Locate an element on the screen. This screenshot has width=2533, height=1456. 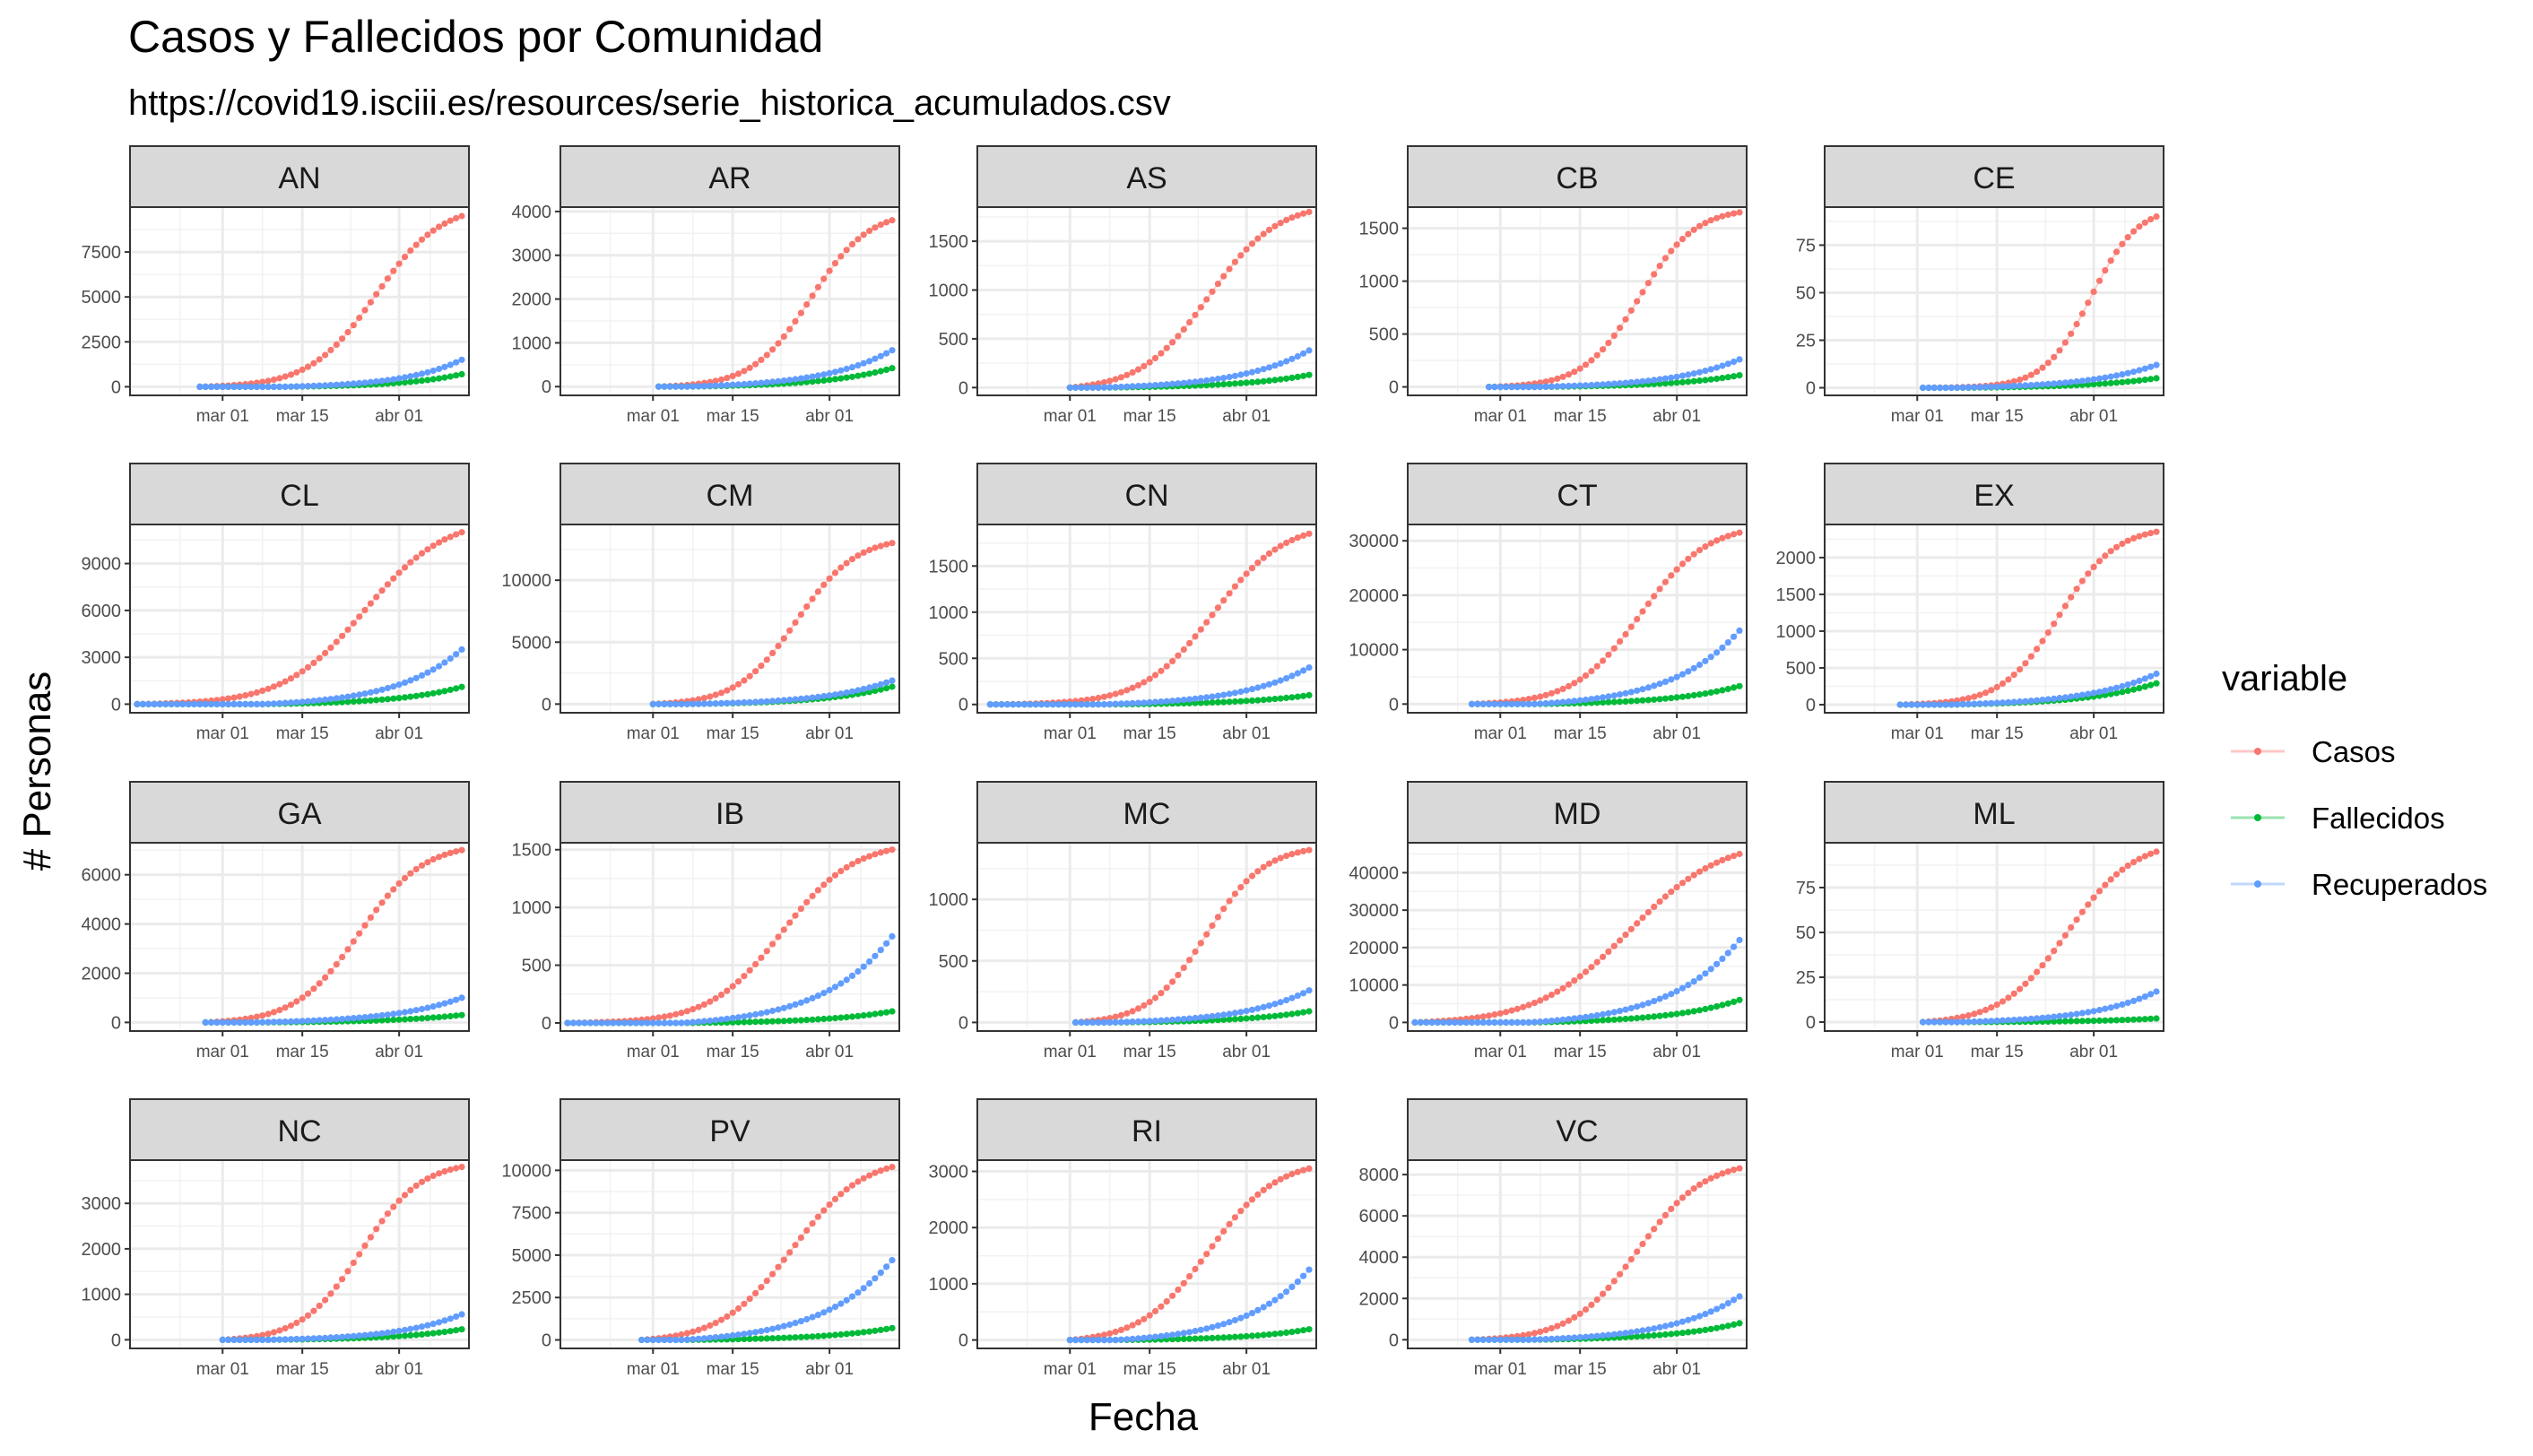
legend-label: Fallecidos is located at coordinates (2378, 818).